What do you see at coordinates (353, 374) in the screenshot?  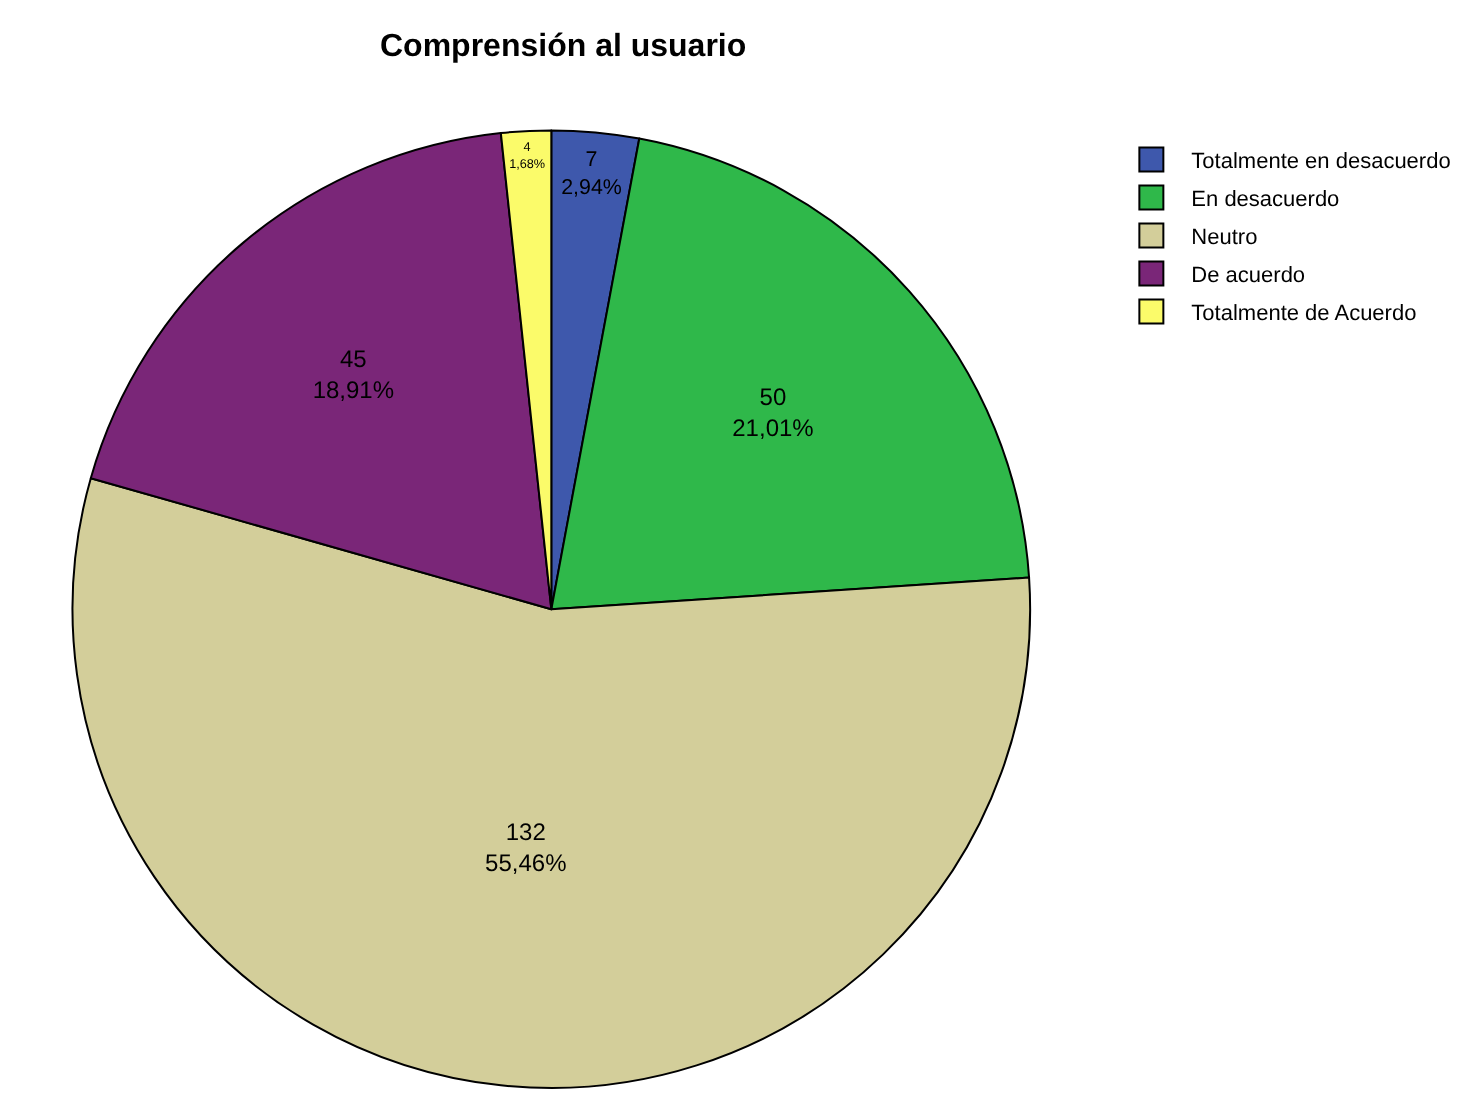 I see `data-label: 45 18,91%` at bounding box center [353, 374].